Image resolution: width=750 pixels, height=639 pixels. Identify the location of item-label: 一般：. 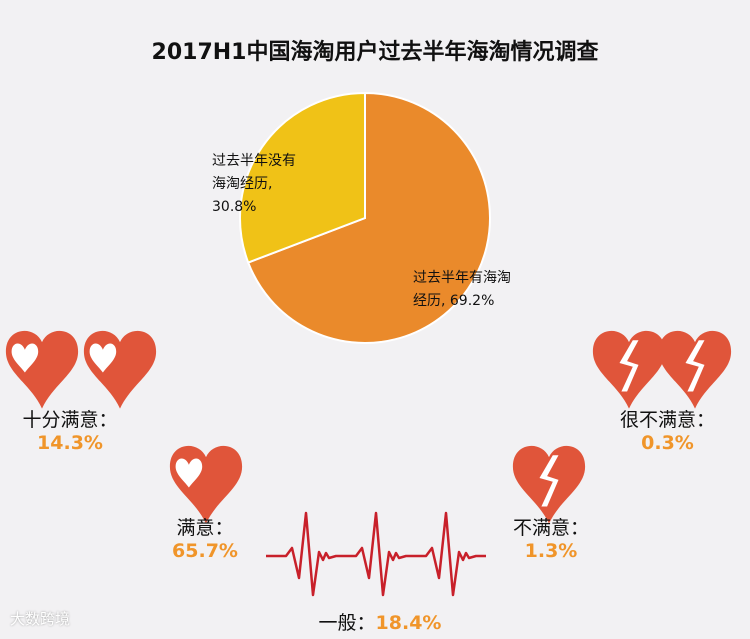
(347, 623).